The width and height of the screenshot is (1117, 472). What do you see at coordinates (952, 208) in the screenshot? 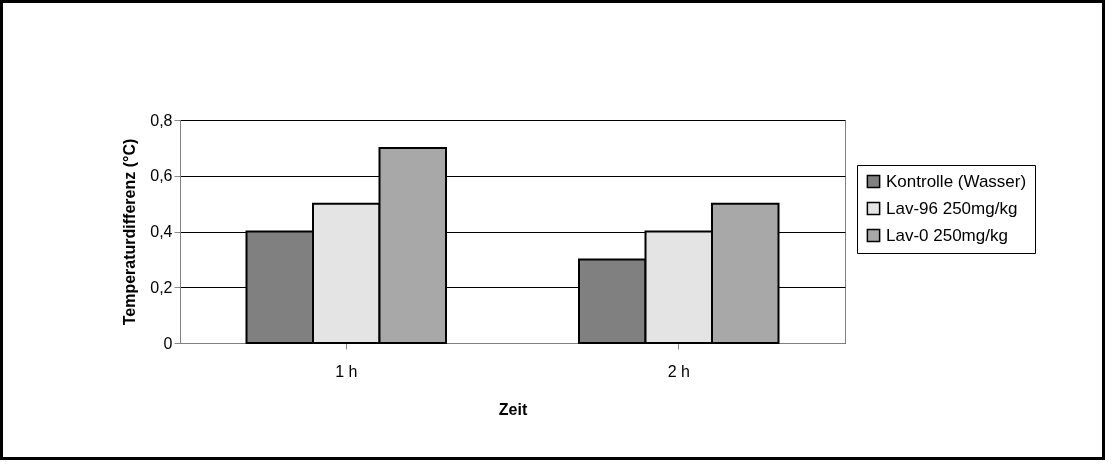
I see `legend-label: Lav-96 250mg/kg` at bounding box center [952, 208].